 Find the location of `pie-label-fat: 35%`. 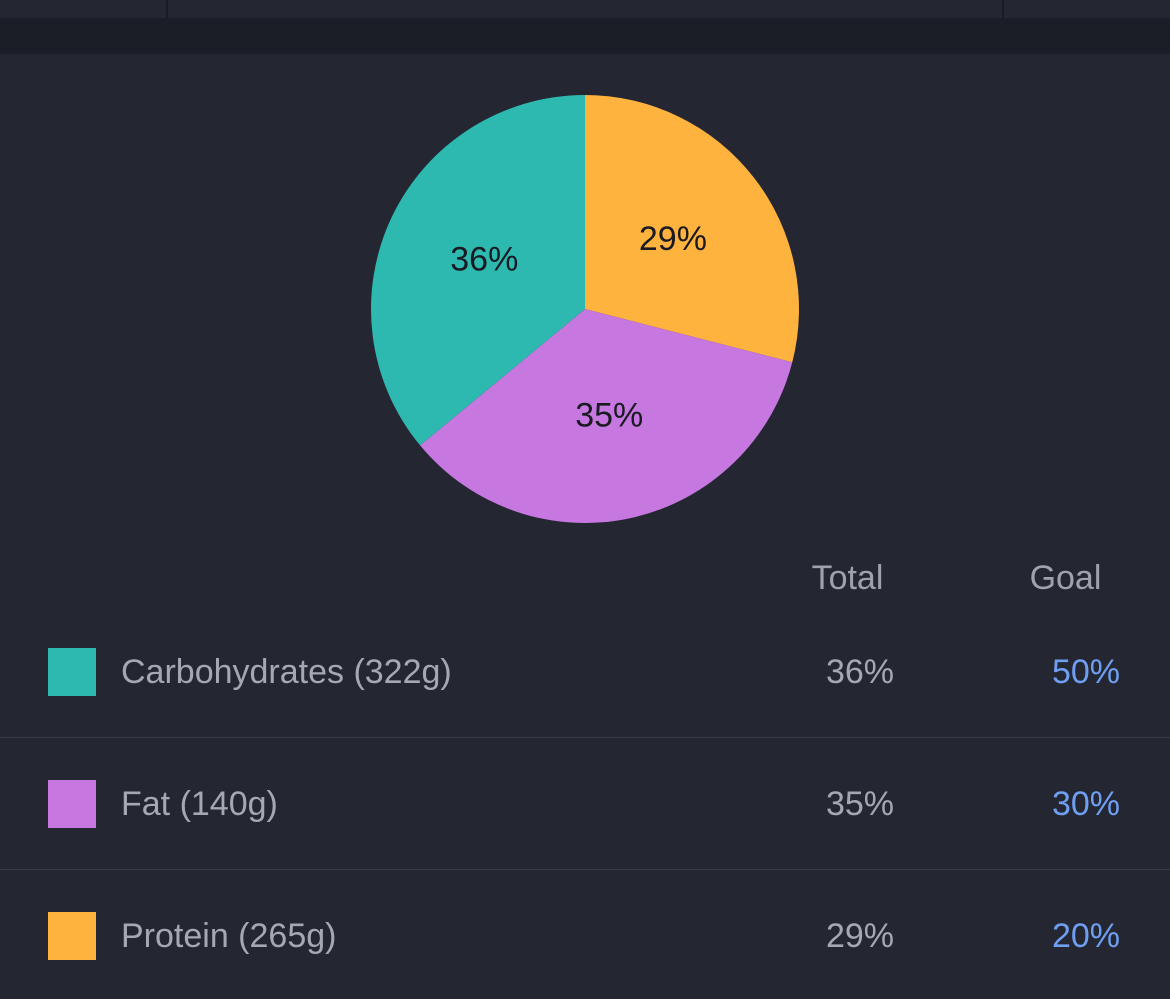

pie-label-fat: 35% is located at coordinates (609, 416).